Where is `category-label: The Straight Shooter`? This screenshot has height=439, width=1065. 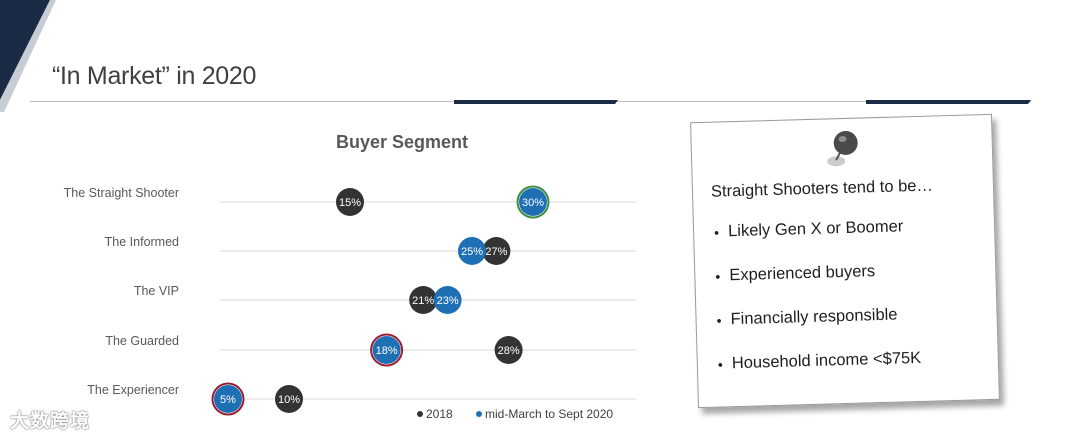
category-label: The Straight Shooter is located at coordinates (121, 193).